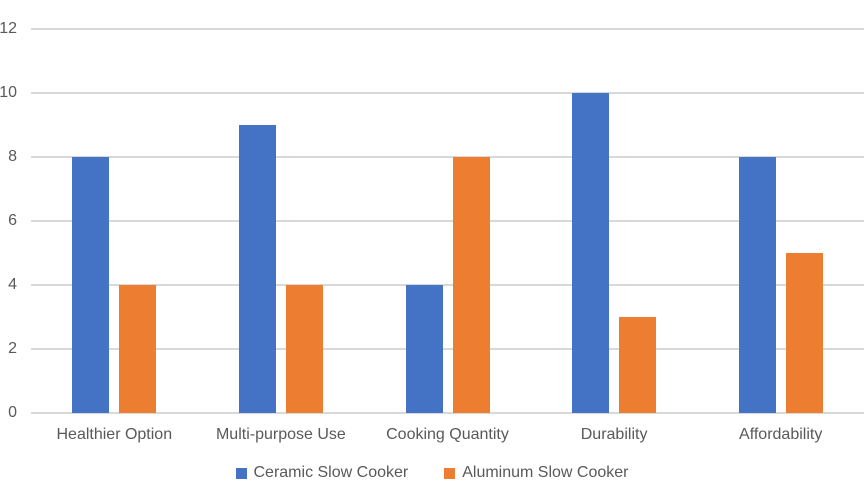 This screenshot has width=864, height=495. Describe the element at coordinates (614, 434) in the screenshot. I see `category-label-durability: Durability` at that location.